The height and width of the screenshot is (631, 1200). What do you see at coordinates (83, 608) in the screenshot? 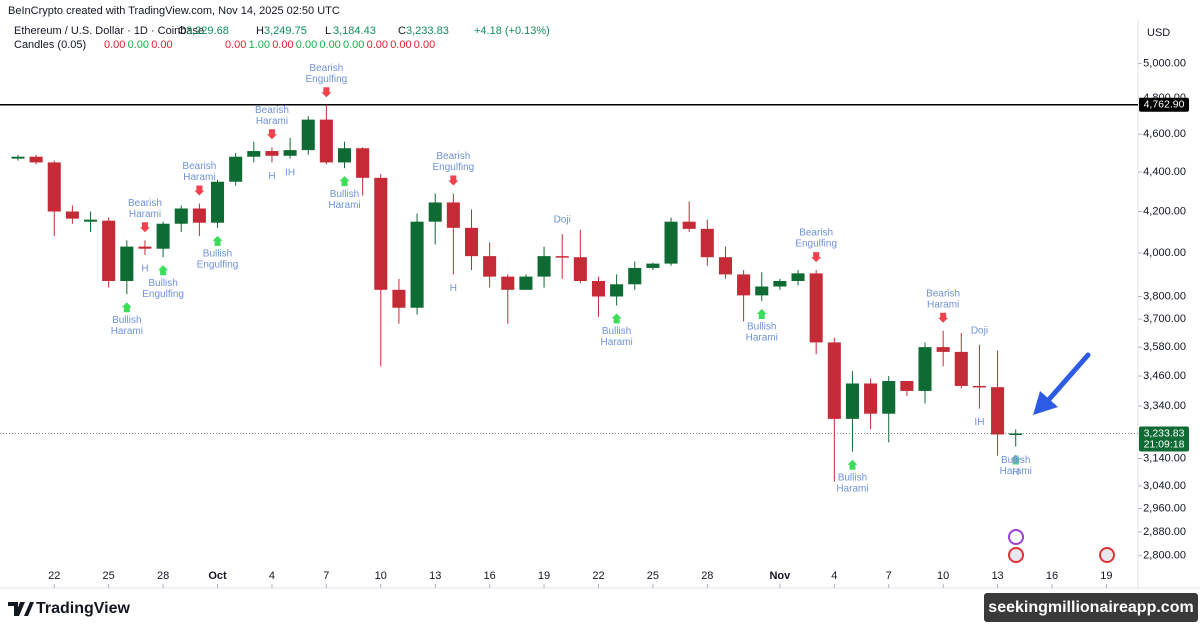
I see `logo-text: TradingView` at bounding box center [83, 608].